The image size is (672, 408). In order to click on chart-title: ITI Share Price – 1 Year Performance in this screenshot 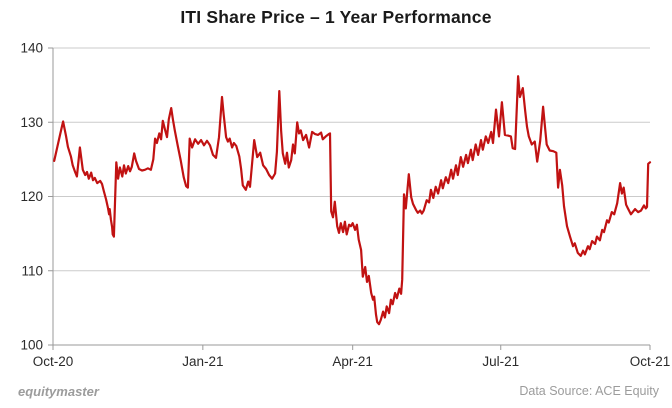, I will do `click(336, 17)`.